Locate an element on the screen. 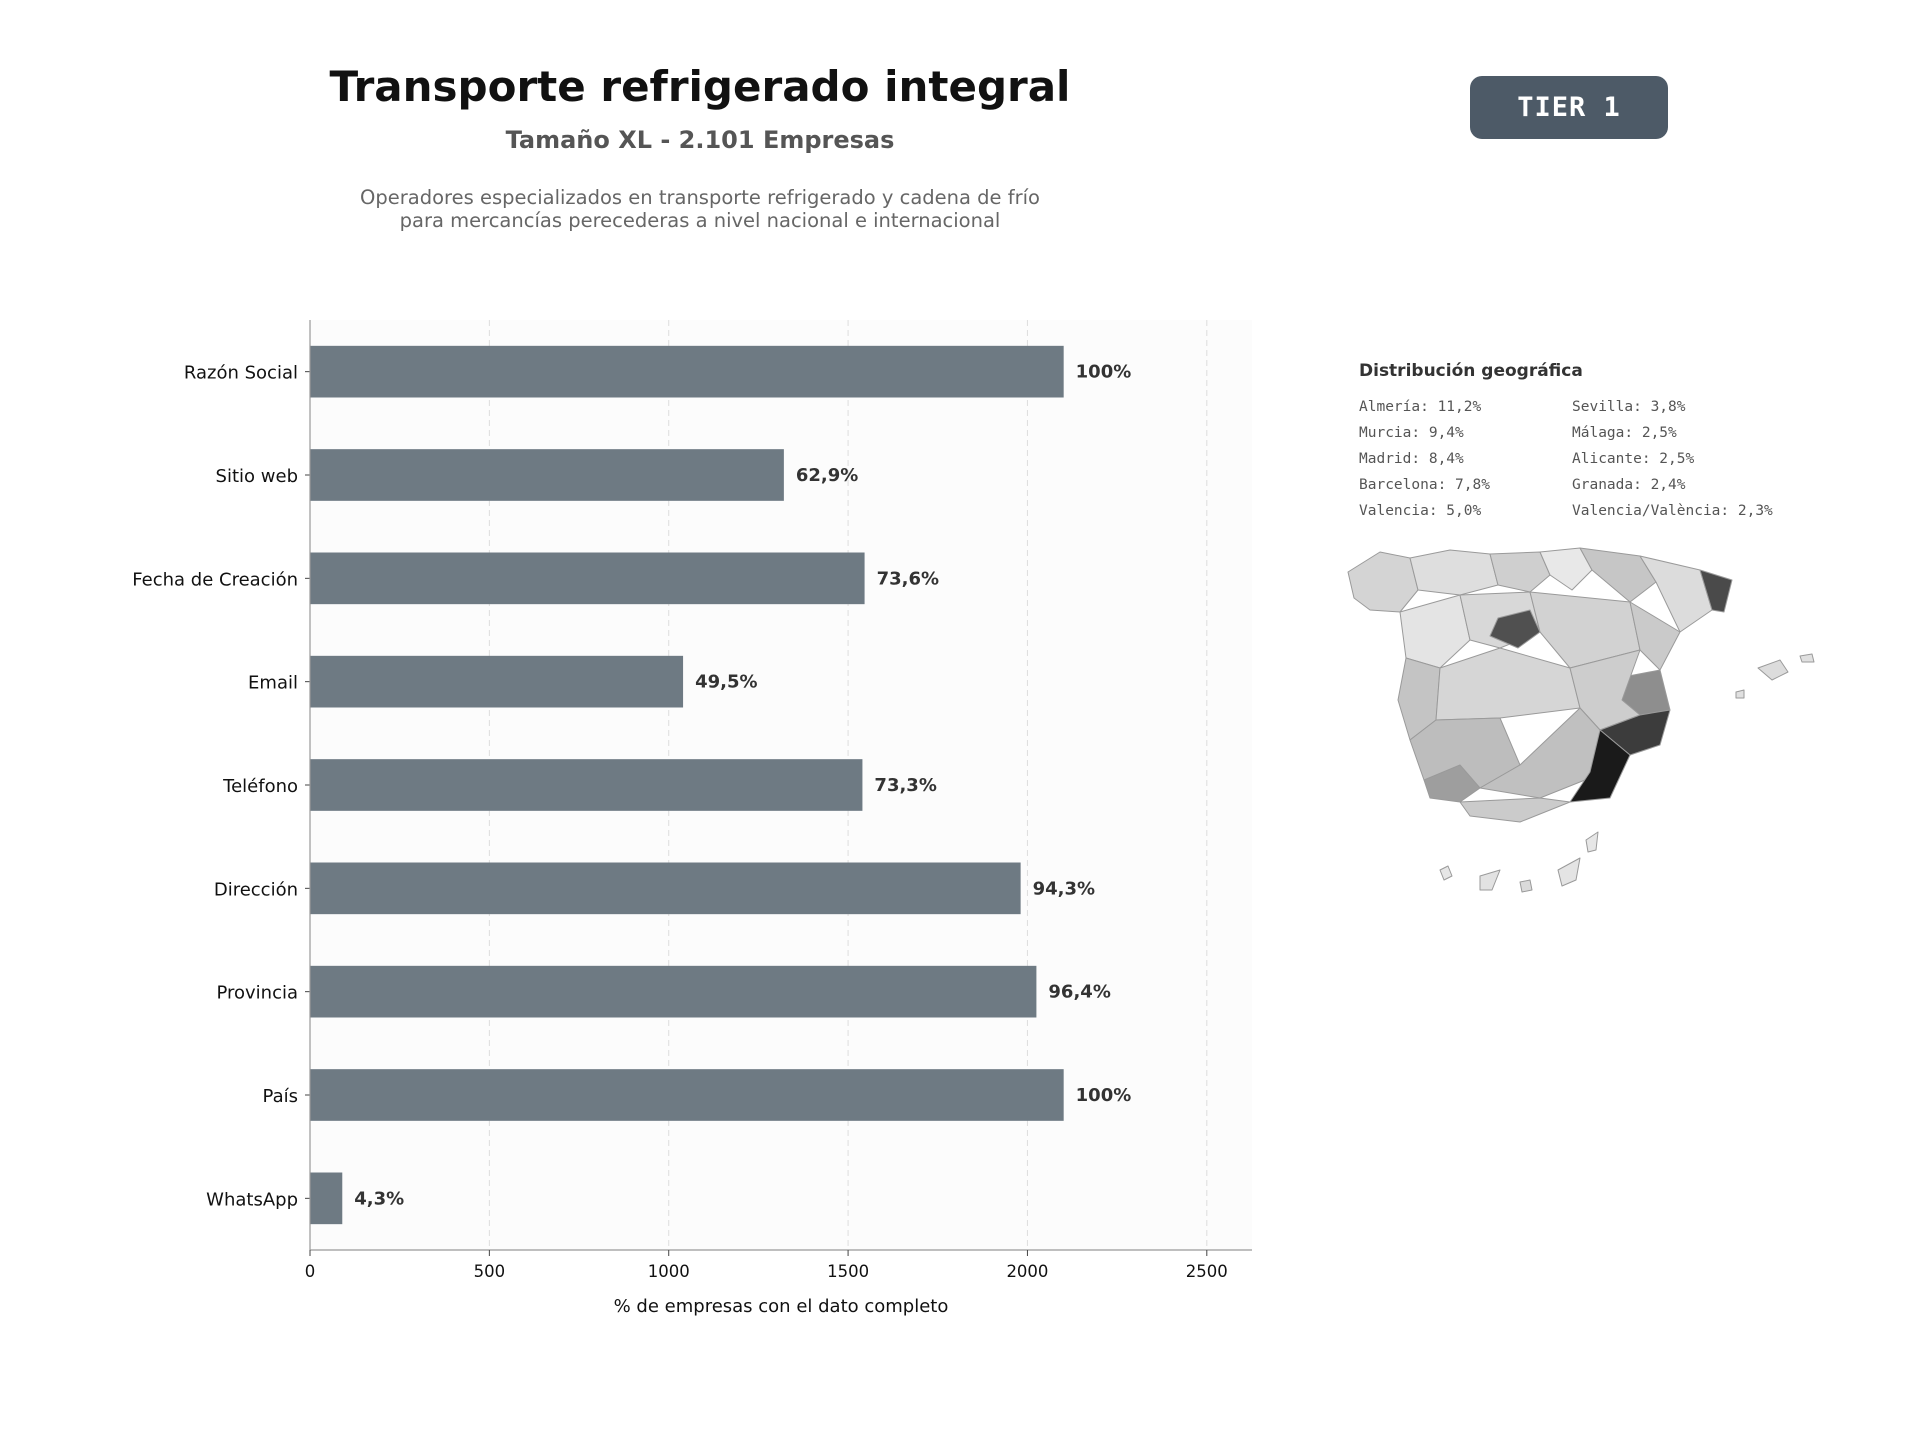 The image size is (1920, 1440). data-label: 49,5% is located at coordinates (726, 682).